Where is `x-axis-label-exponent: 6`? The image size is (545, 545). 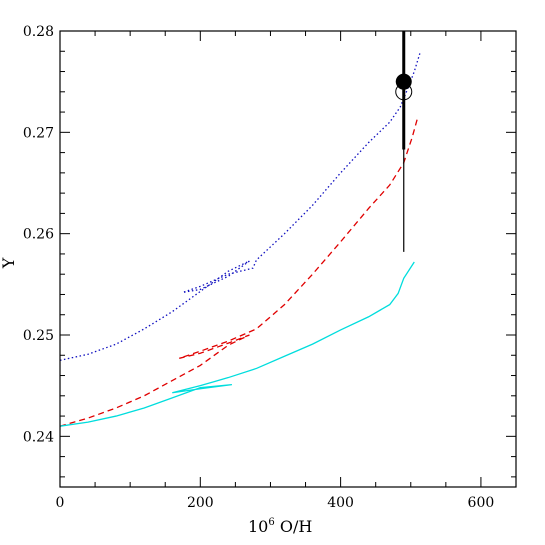 x-axis-label-exponent: 6 is located at coordinates (271, 522).